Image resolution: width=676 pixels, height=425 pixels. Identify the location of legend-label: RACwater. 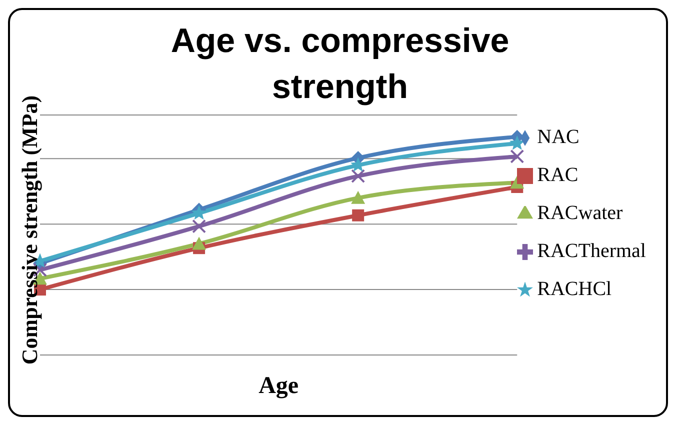
(580, 213).